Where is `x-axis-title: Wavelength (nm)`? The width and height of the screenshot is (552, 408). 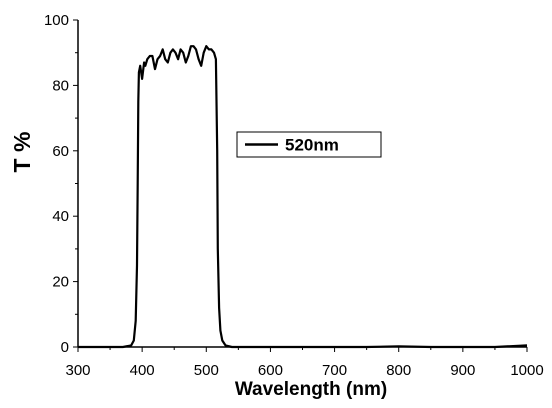
x-axis-title: Wavelength (nm) is located at coordinates (311, 389).